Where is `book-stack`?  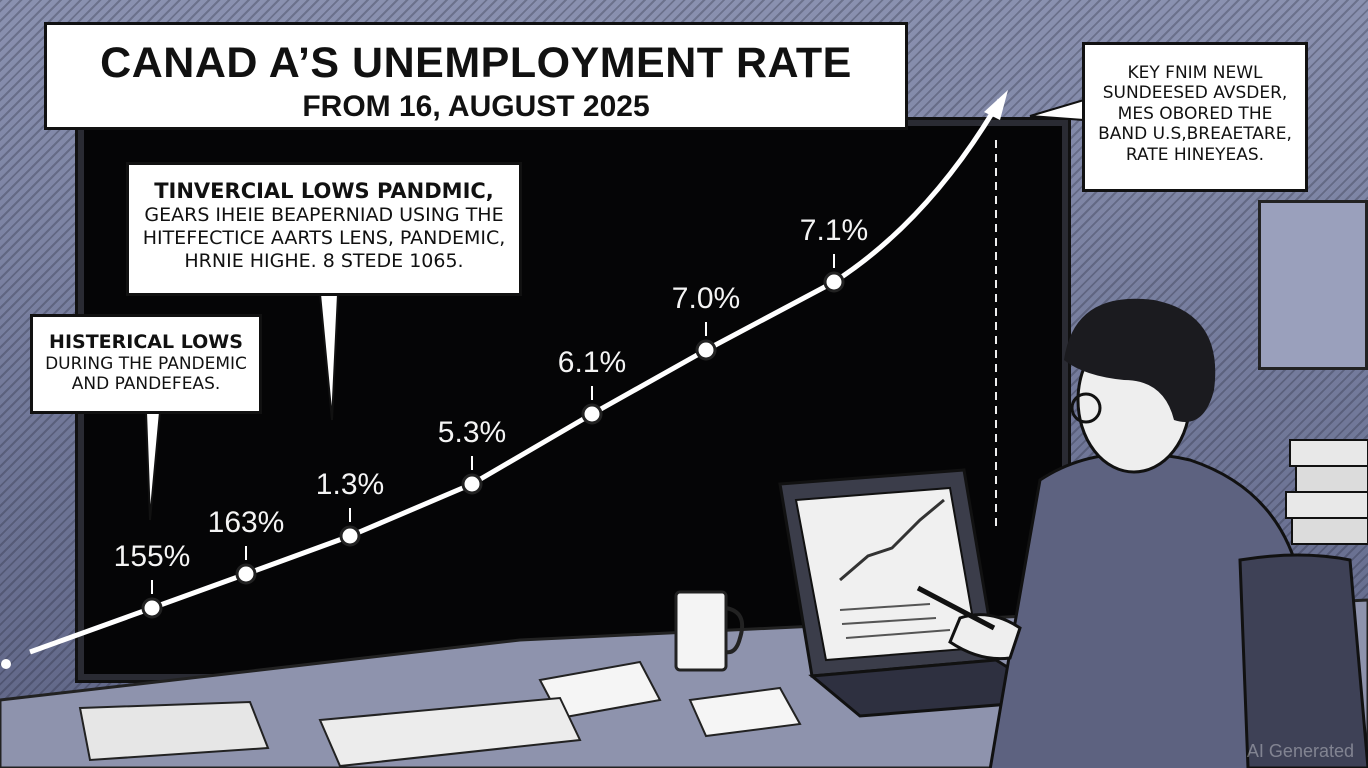 book-stack is located at coordinates (174, 731).